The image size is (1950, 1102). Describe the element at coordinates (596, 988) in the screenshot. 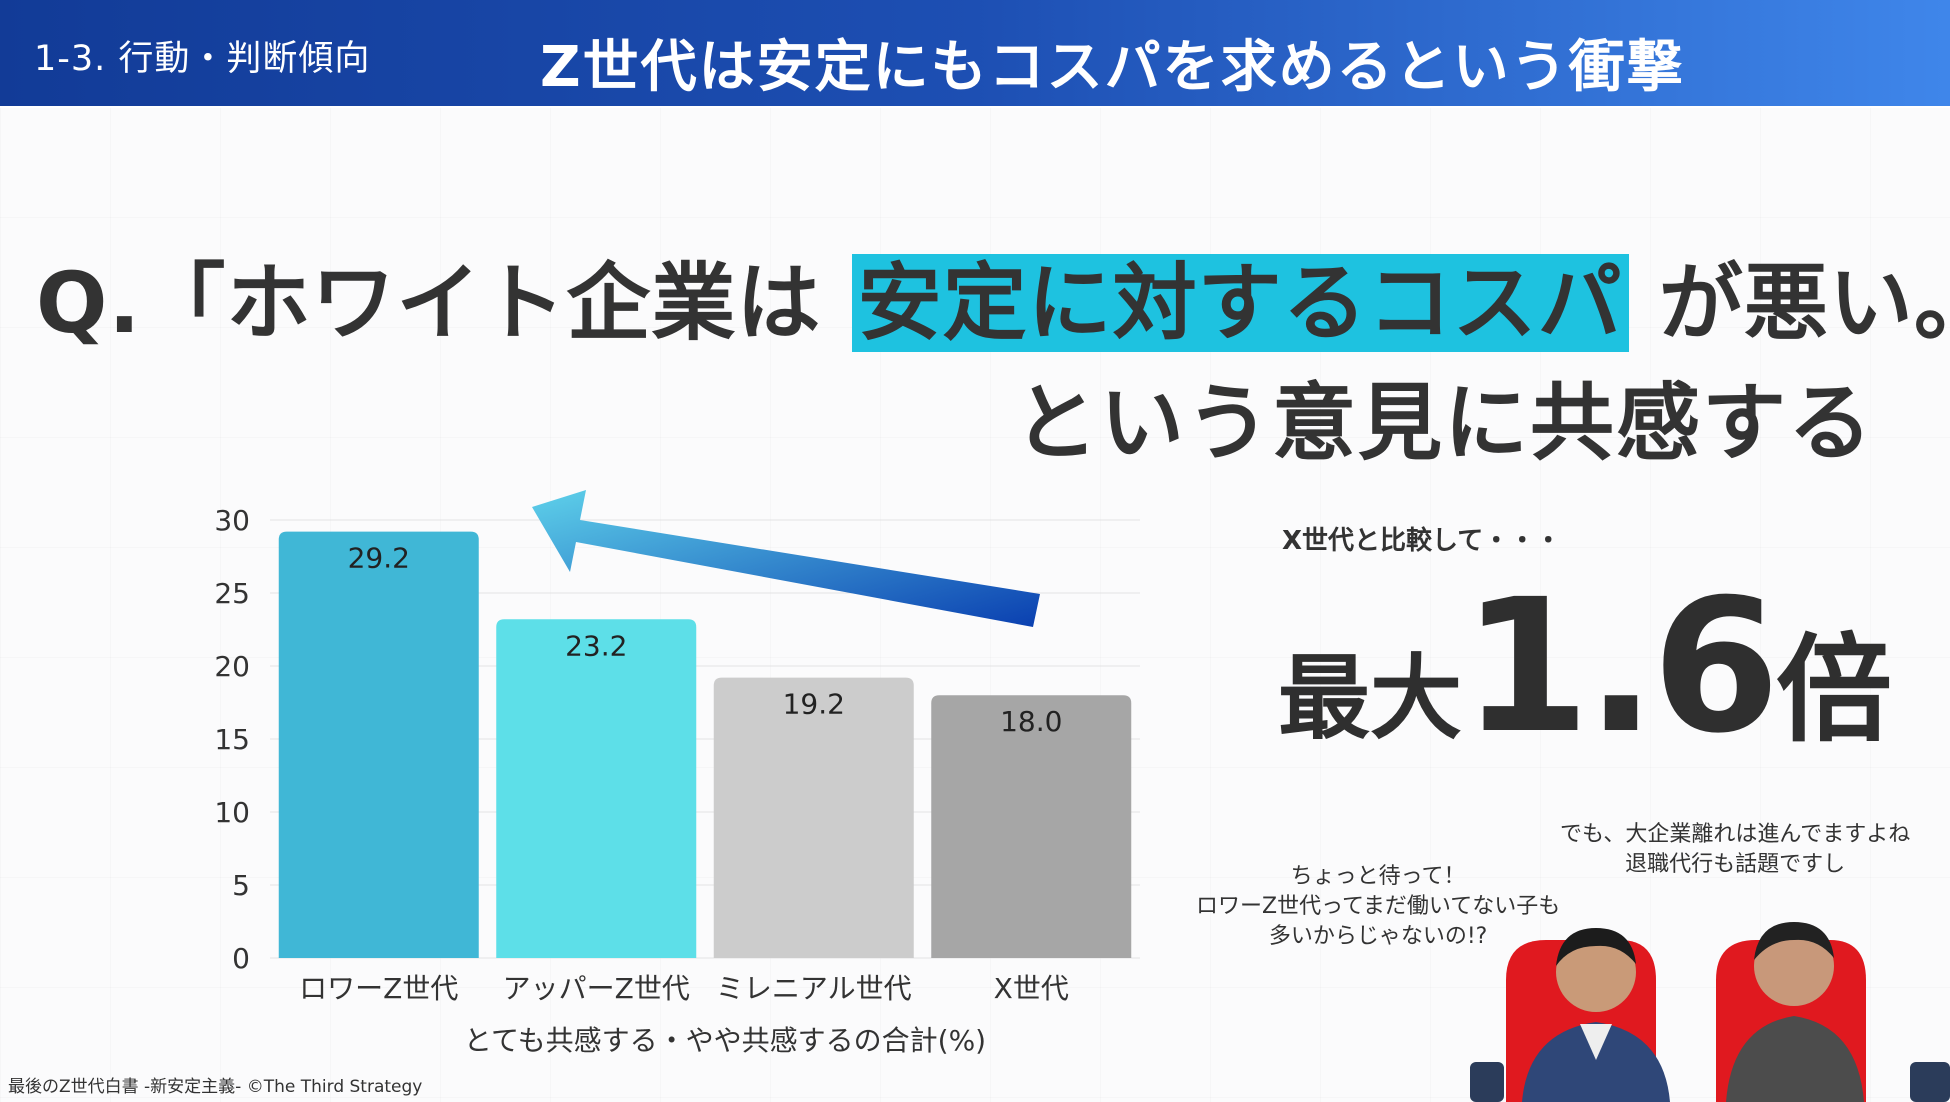

I see `category-label: アッパーZ世代` at that location.